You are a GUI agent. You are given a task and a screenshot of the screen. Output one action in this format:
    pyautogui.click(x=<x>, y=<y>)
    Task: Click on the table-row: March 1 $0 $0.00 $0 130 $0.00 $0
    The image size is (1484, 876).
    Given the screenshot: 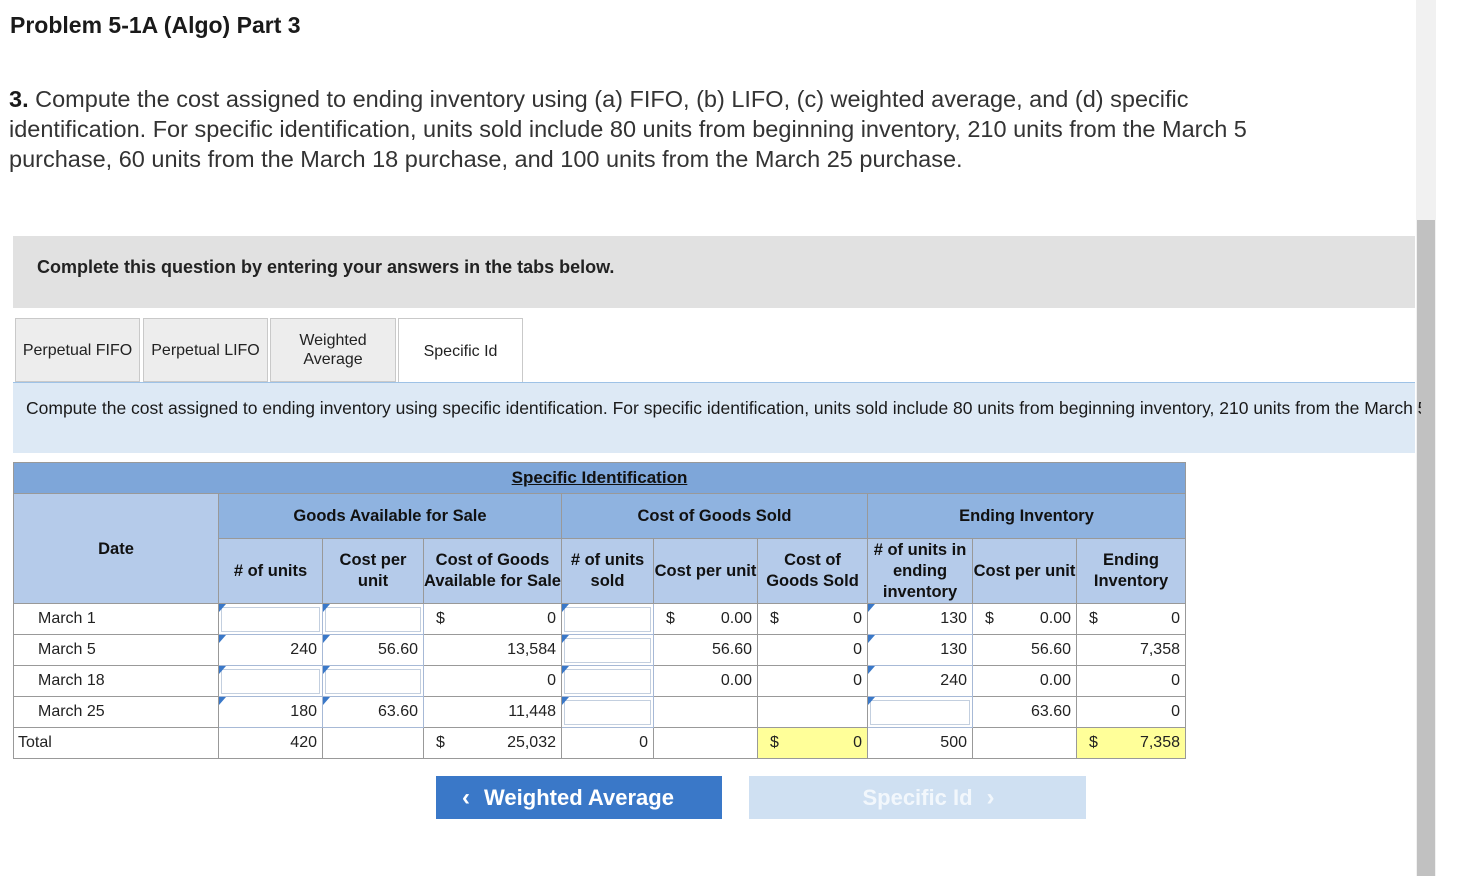 What is the action you would take?
    pyautogui.click(x=599, y=619)
    